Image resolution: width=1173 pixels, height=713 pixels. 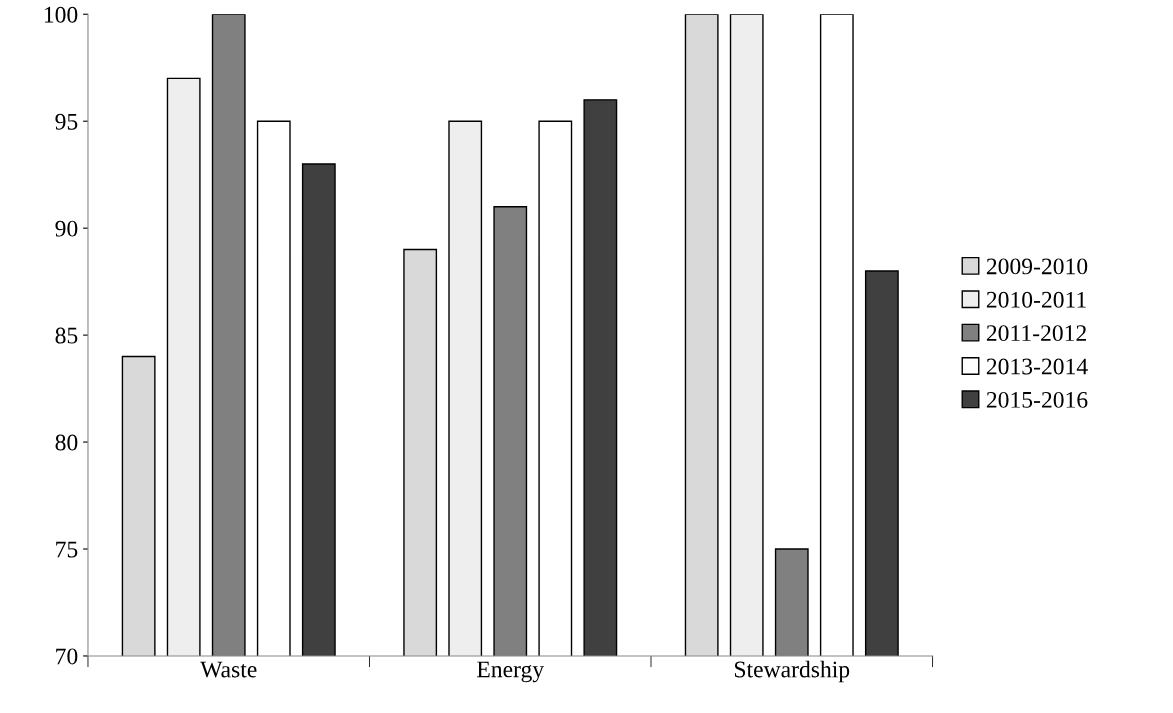 What do you see at coordinates (792, 671) in the screenshot?
I see `x-tick-label: Stewardship` at bounding box center [792, 671].